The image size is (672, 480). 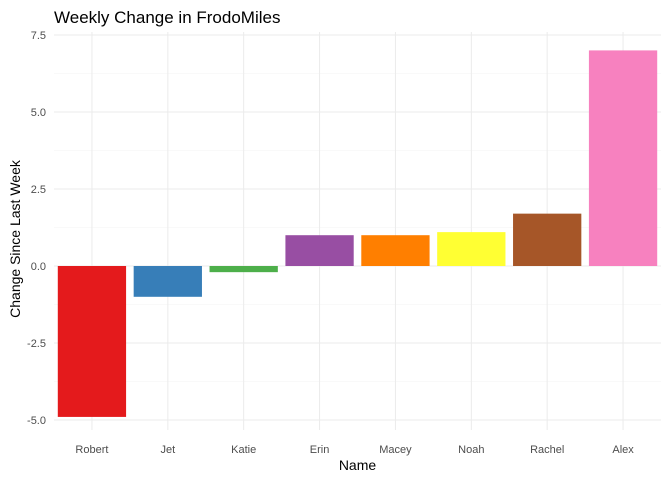 I want to click on bar-jet, so click(x=167, y=281).